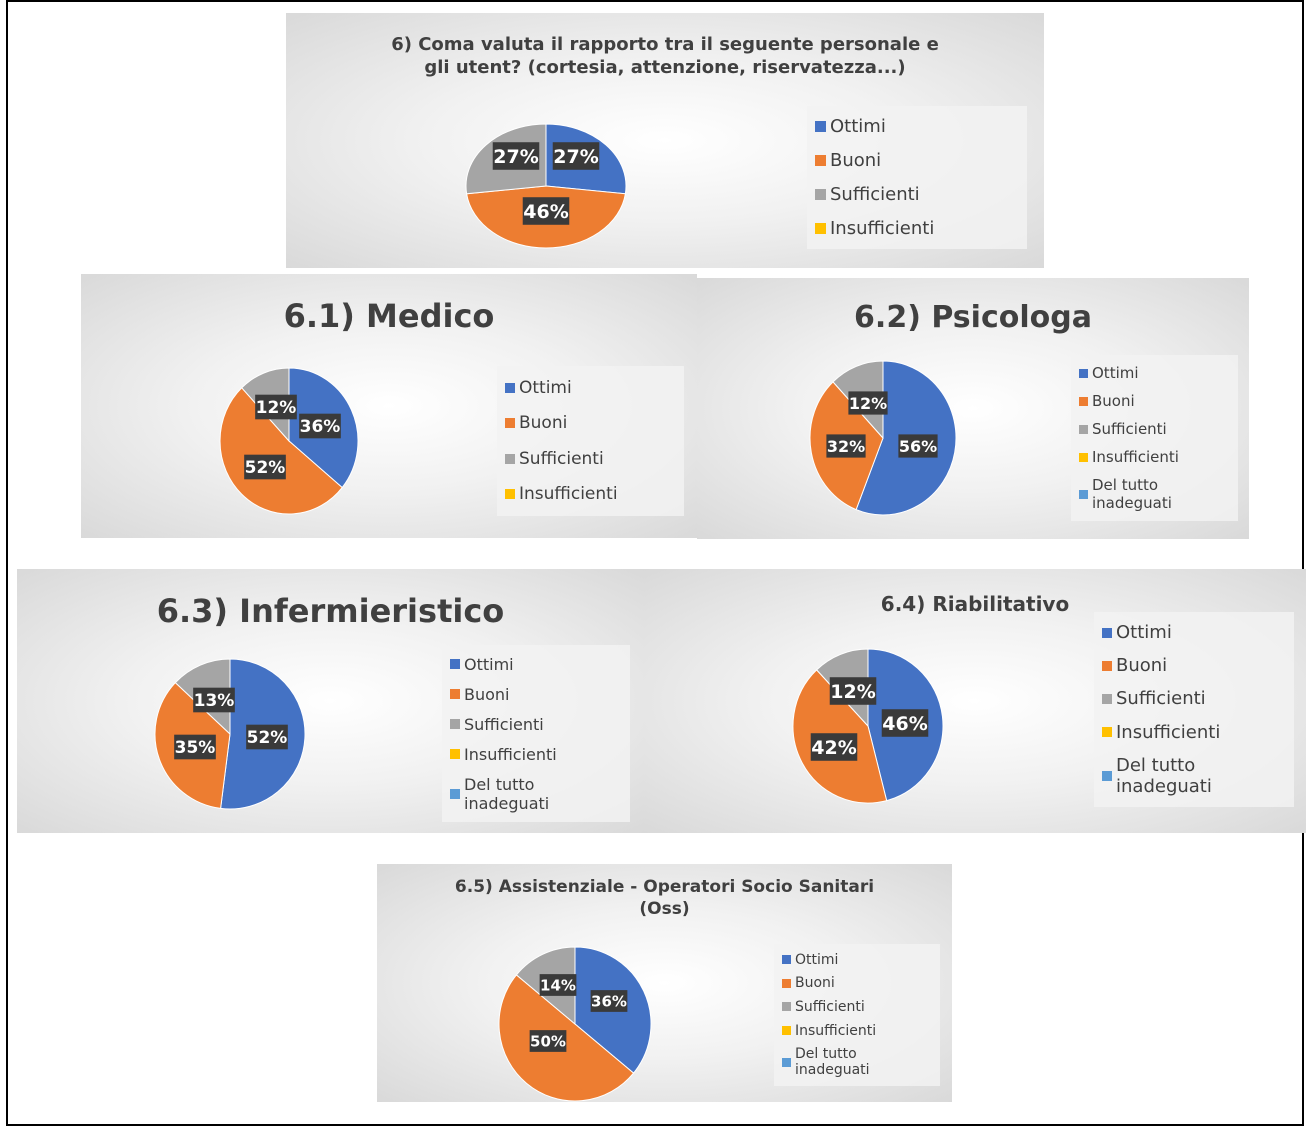 The width and height of the screenshot is (1309, 1128). I want to click on data-label-sufficienti: 14%, so click(558, 985).